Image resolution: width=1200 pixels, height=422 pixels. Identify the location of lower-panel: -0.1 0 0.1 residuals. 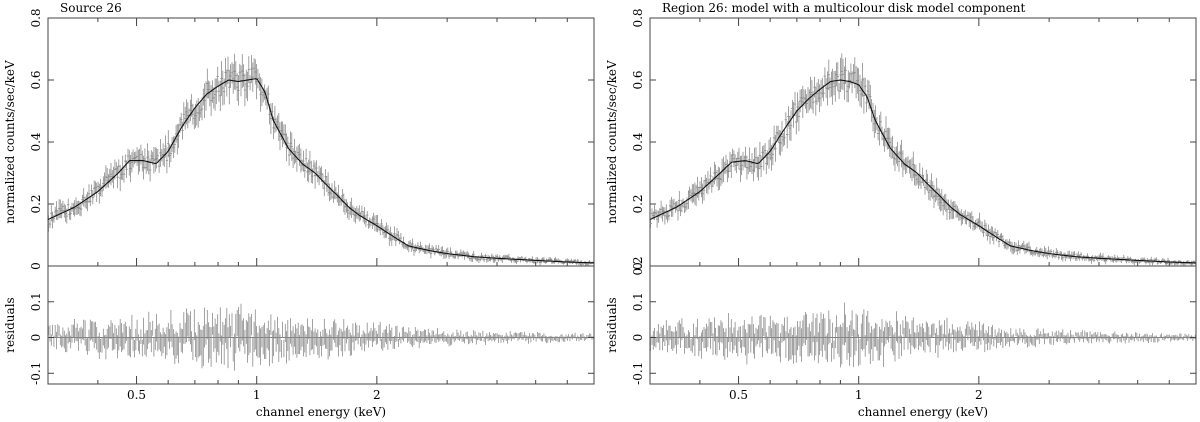
(299, 325).